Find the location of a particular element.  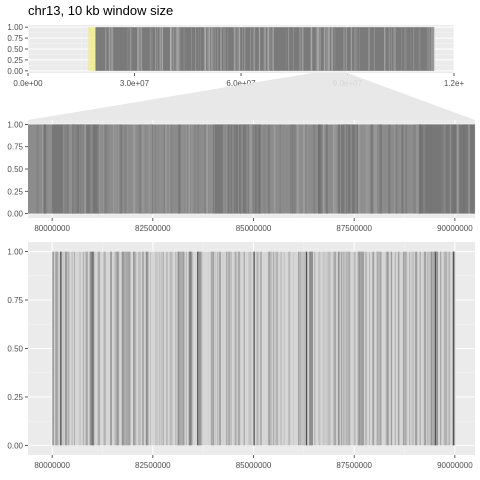

y-tick-label: 0.00 is located at coordinates (15, 445).